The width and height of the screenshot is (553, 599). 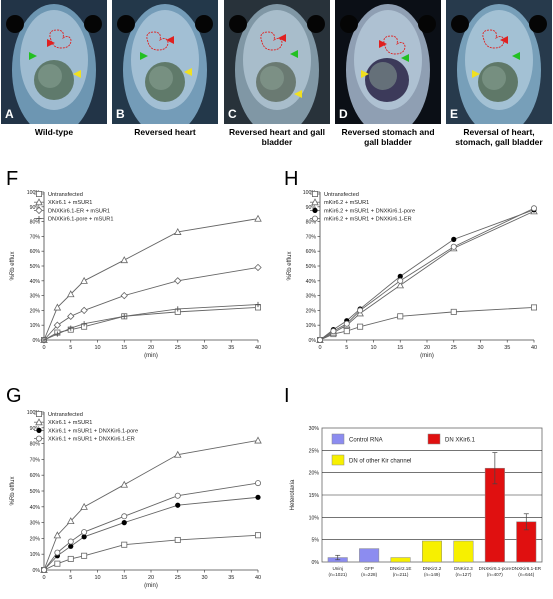 I want to click on category-n-label: (n=127), so click(x=463, y=574).